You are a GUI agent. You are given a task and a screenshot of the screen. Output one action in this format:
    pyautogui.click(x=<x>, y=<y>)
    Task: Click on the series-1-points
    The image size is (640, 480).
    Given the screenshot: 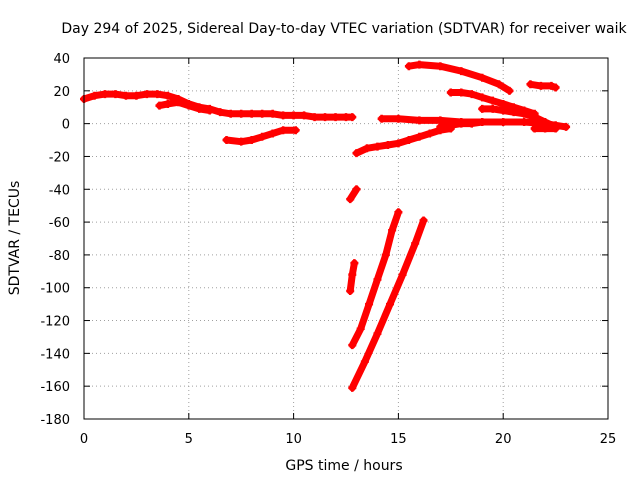 What is the action you would take?
    pyautogui.click(x=218, y=106)
    